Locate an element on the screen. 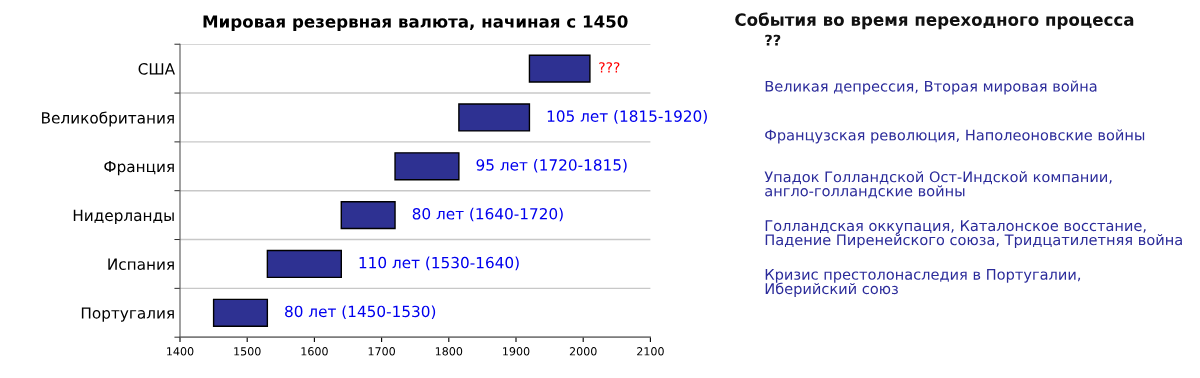 The width and height of the screenshot is (1200, 378). x-tick-label: 1700 is located at coordinates (381, 351).